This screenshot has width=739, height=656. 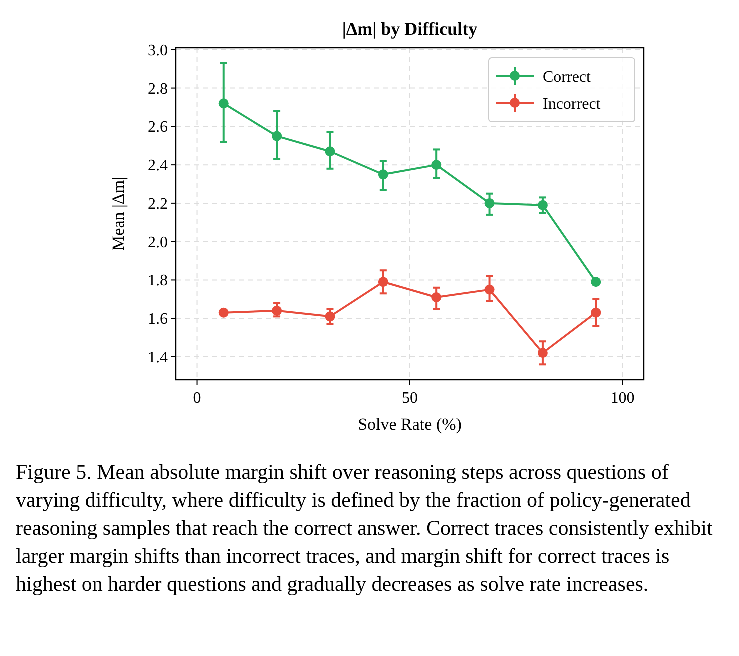 What do you see at coordinates (158, 281) in the screenshot?
I see `y-tick-label: 1.8` at bounding box center [158, 281].